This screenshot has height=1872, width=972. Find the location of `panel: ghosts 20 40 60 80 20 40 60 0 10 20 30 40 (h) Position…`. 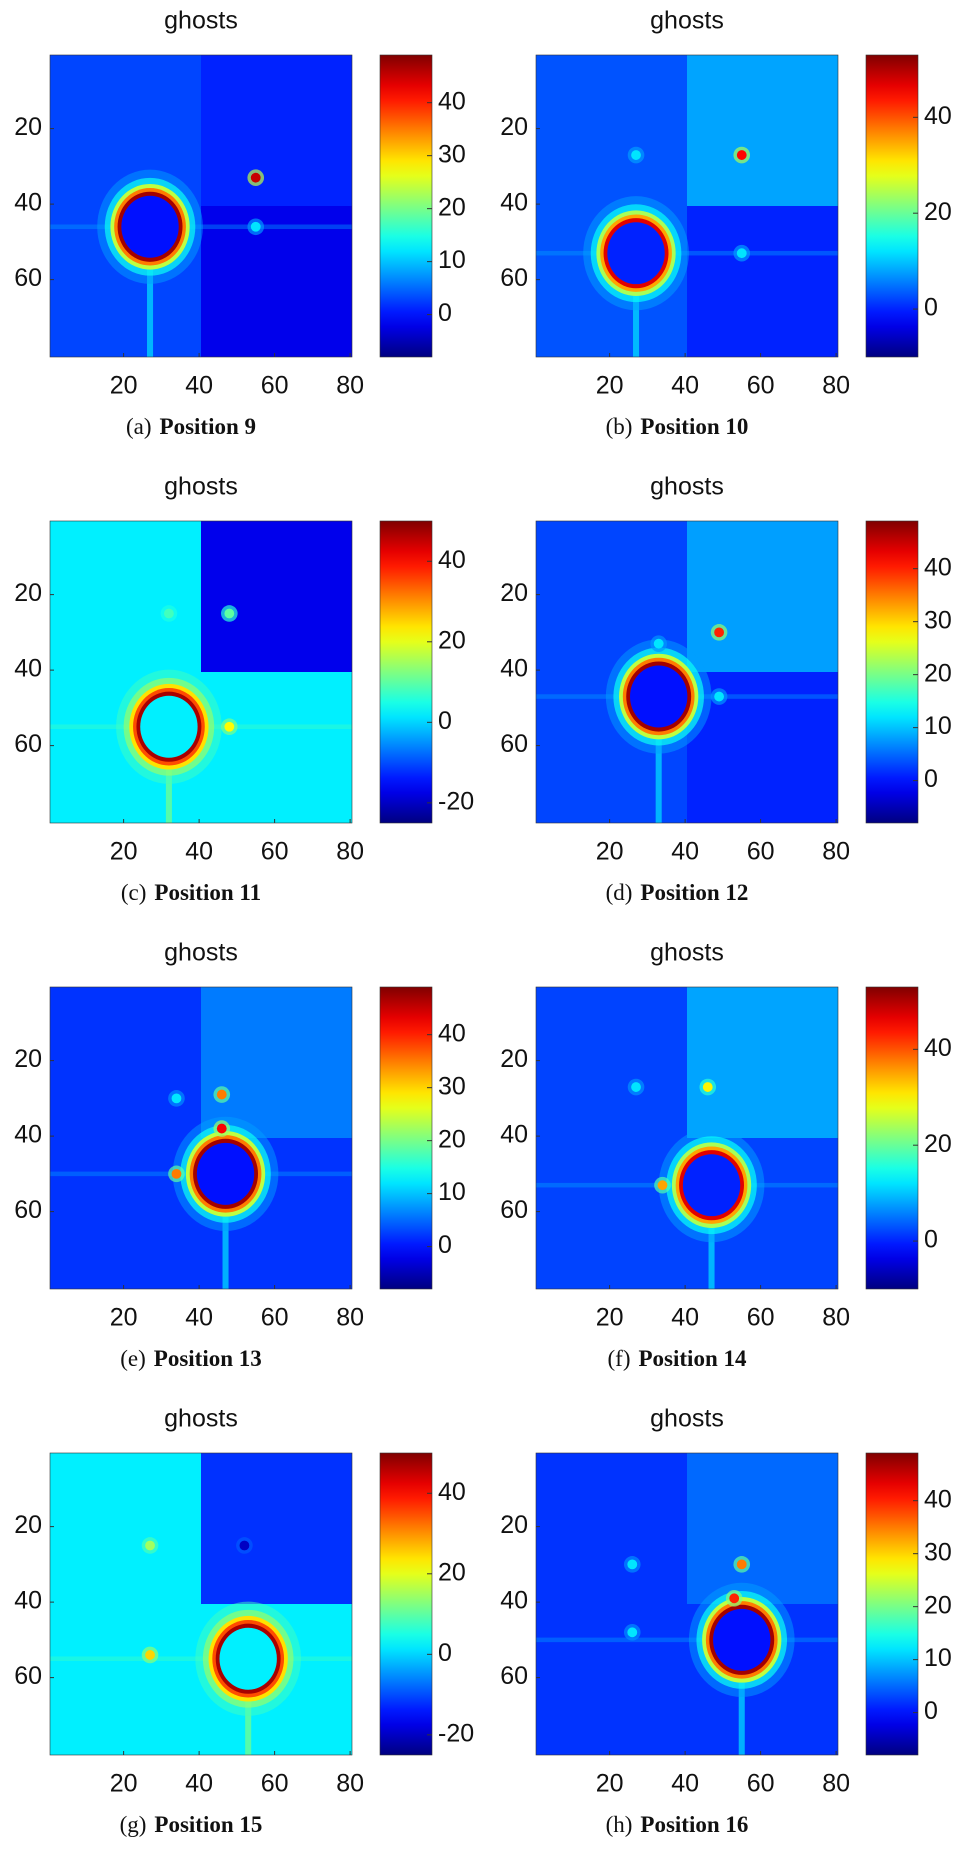

panel: ghosts 20 40 60 80 20 40 60 0 10 20 30 40 (h) Position… is located at coordinates (726, 1621).